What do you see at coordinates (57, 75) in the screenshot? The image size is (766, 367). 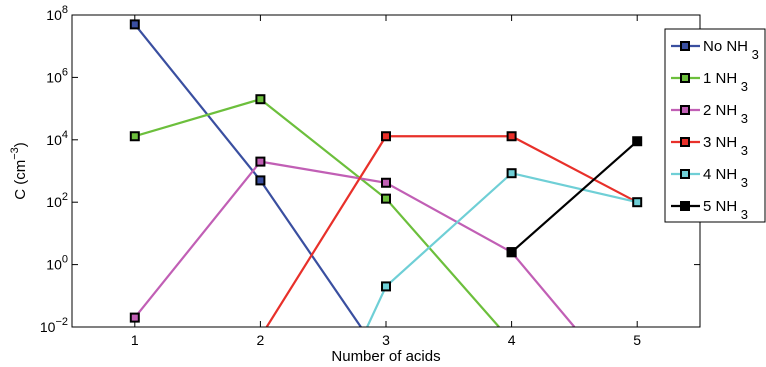 I see `y-tick-label: 10⁶` at bounding box center [57, 75].